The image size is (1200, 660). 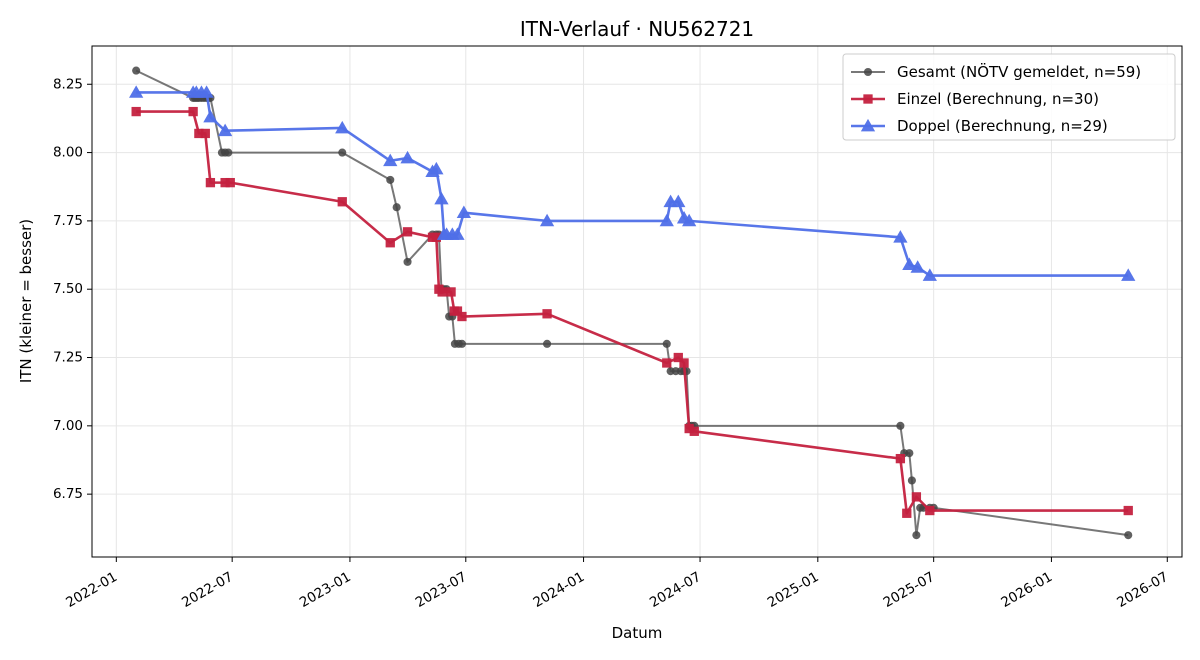 I want to click on legend-entry: Doppel (Berechnung, n=29), so click(x=979, y=126).